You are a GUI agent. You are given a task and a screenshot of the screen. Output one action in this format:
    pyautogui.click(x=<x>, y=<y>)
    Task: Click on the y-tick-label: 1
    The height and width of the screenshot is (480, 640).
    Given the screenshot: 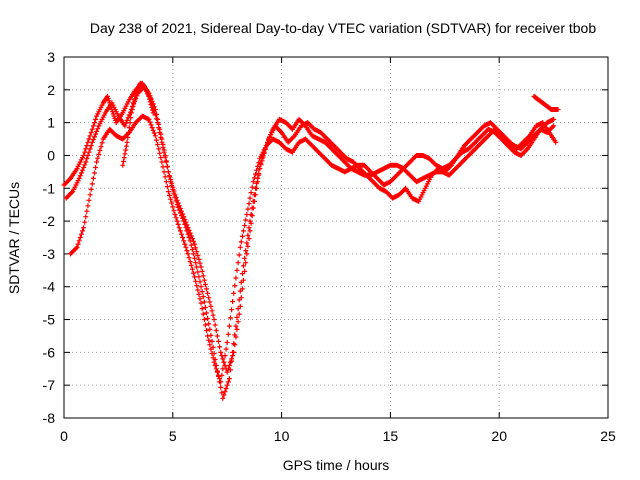 What is the action you would take?
    pyautogui.click(x=51, y=123)
    